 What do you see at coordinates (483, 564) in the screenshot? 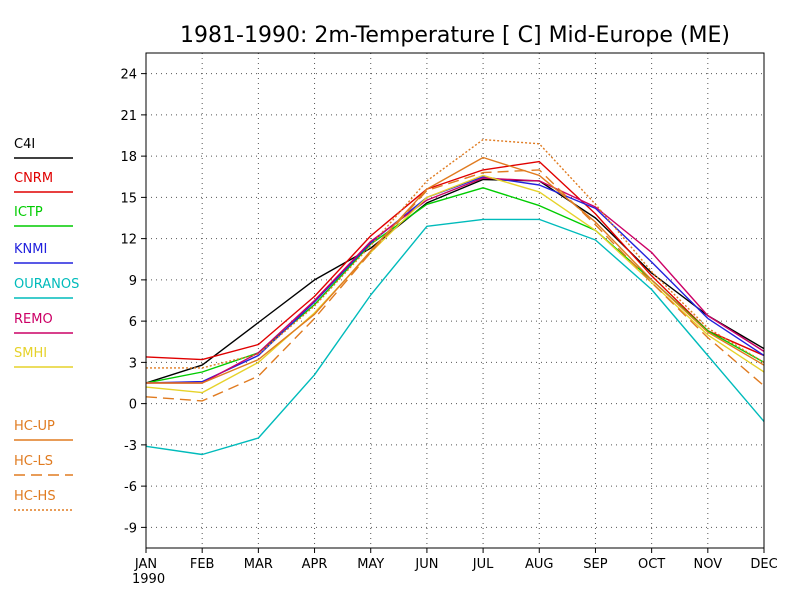
I see `x-tick-label: JUL` at bounding box center [483, 564].